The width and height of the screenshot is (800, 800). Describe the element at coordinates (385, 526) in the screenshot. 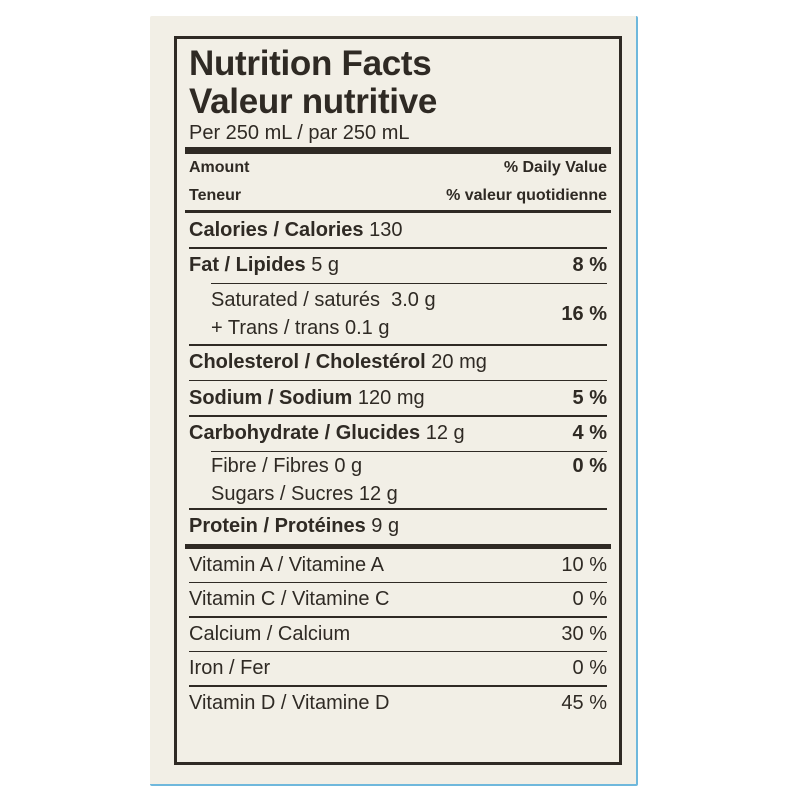

I see `protein-value: 9 g` at that location.